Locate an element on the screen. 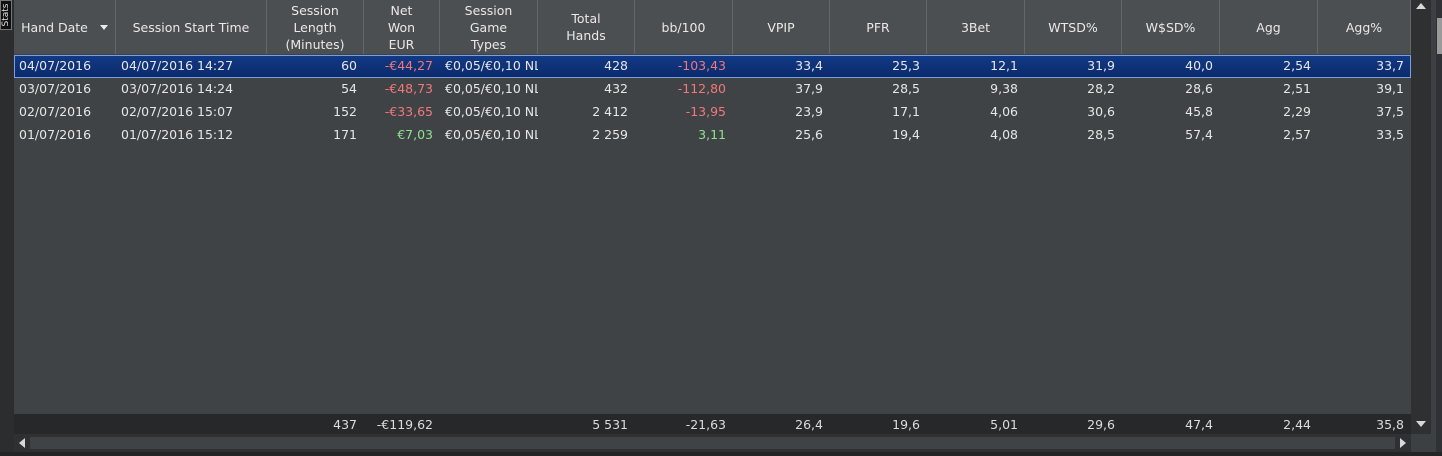 The image size is (1442, 456). column-header-session_start: Session Start Time is located at coordinates (191, 27).